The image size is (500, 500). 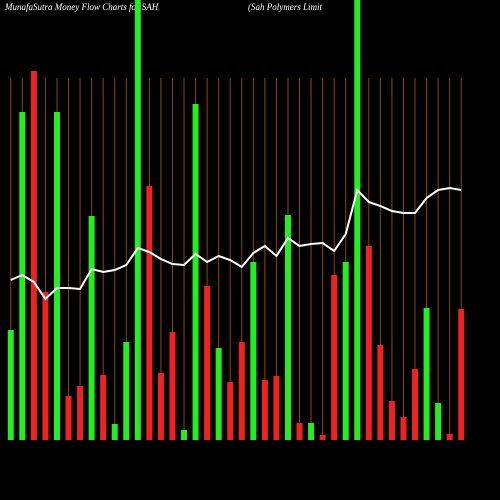 What do you see at coordinates (285, 7) in the screenshot?
I see `chart-subtitle: (Sah Polymers Limit` at bounding box center [285, 7].